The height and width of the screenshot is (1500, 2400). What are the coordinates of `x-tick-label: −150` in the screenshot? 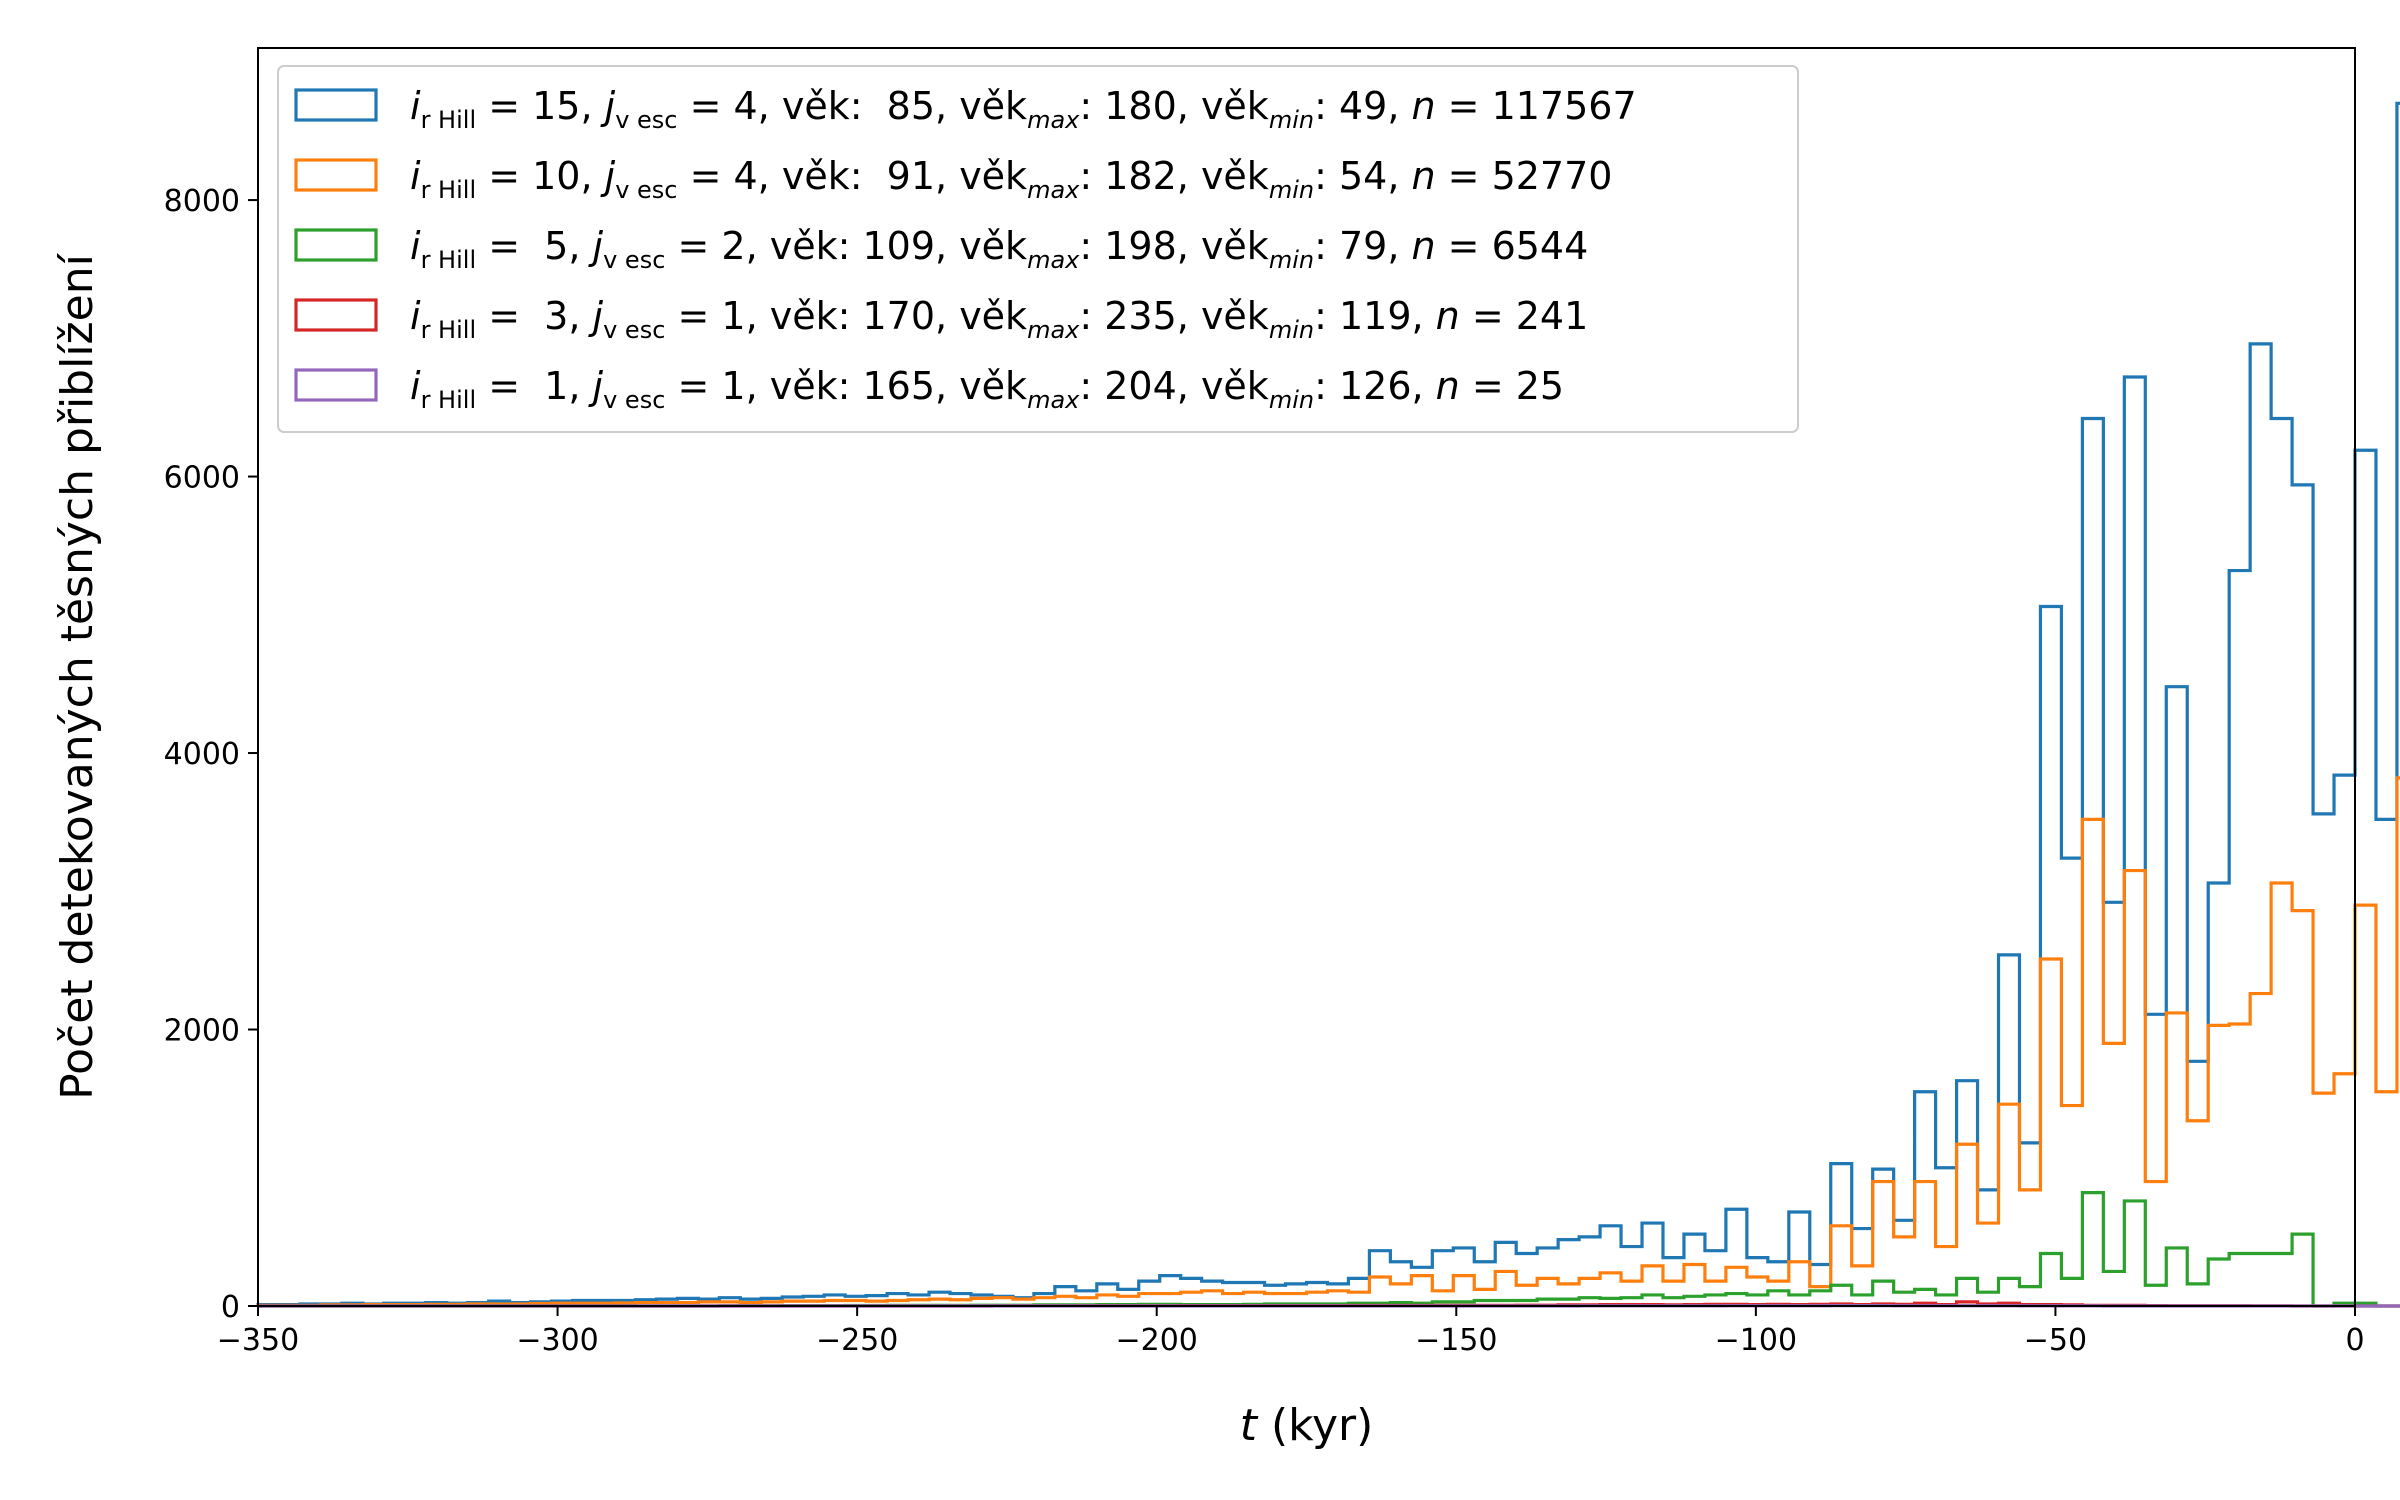 It's located at (1456, 1340).